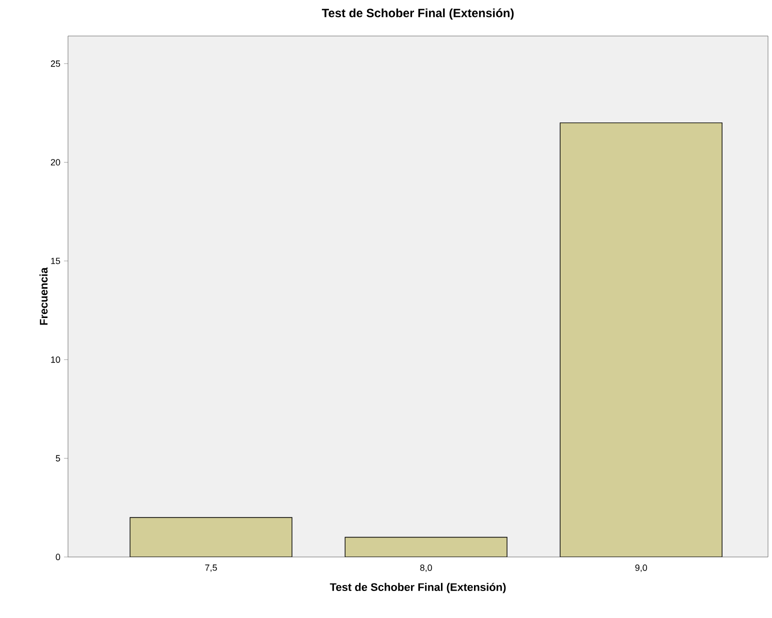 This screenshot has height=618, width=772. Describe the element at coordinates (55, 162) in the screenshot. I see `y-tick-label: 20` at that location.